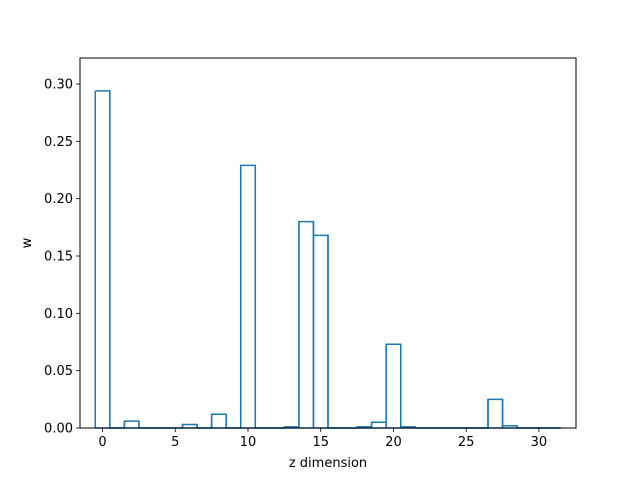  I want to click on y-tick-label-0.00: 0.00, so click(58, 429).